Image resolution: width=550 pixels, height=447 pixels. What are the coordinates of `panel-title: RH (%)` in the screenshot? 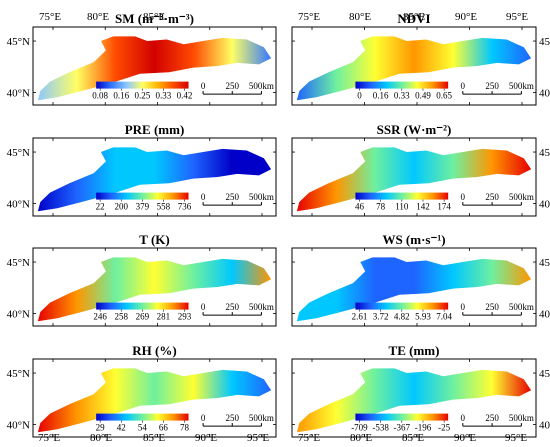 It's located at (154, 350).